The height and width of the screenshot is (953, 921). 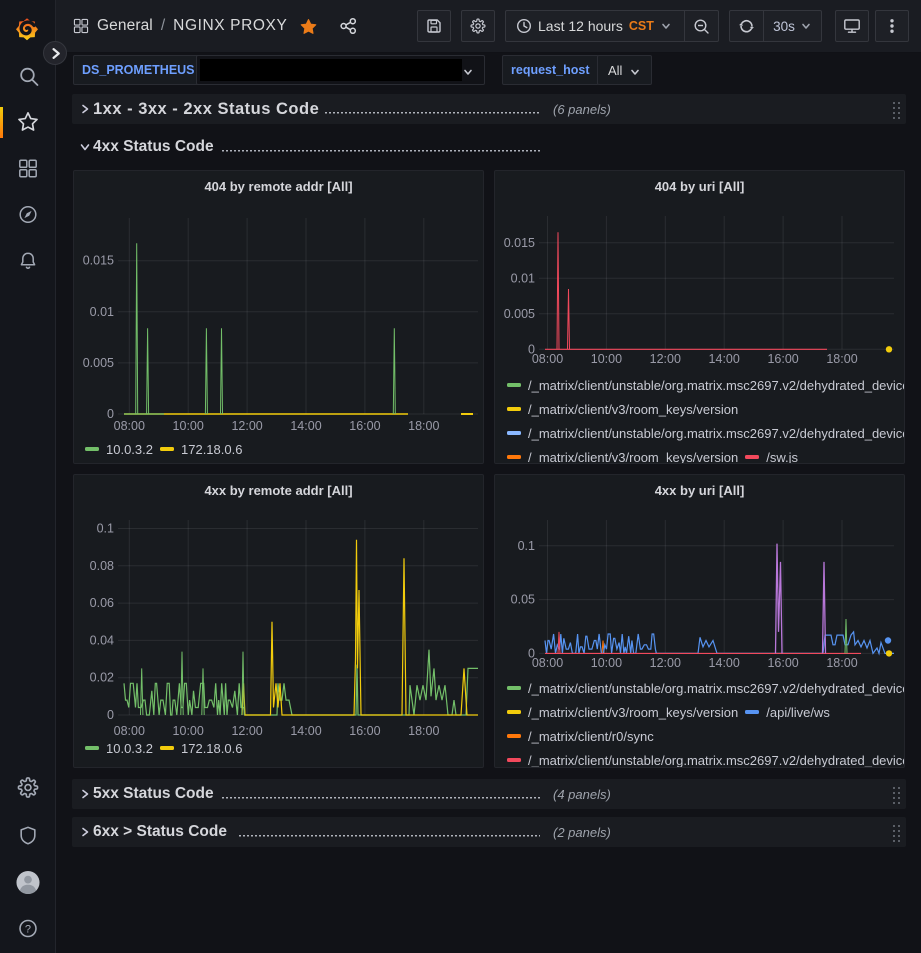 I want to click on svg-text: 0.08, so click(x=102, y=566).